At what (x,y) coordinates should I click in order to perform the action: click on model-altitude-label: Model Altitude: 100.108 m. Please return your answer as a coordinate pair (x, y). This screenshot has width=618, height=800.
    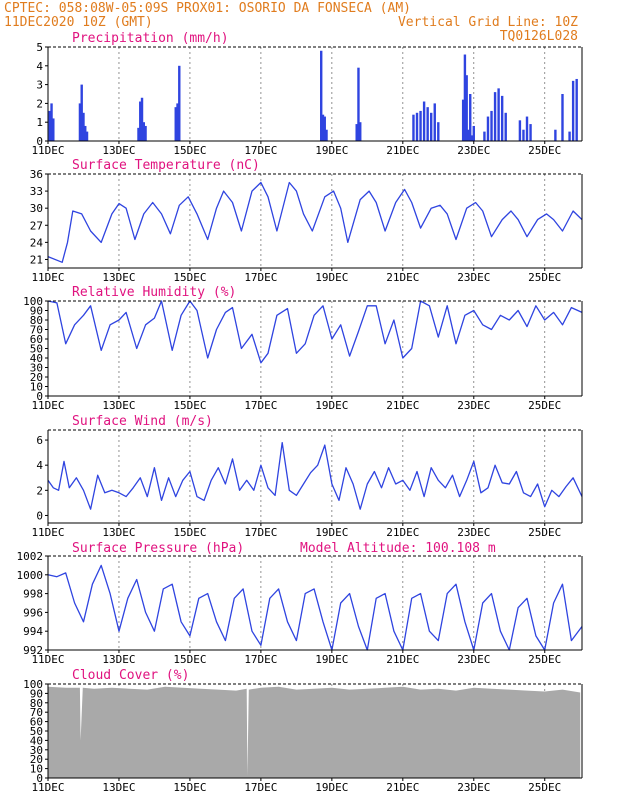
    Looking at the image, I should click on (398, 548).